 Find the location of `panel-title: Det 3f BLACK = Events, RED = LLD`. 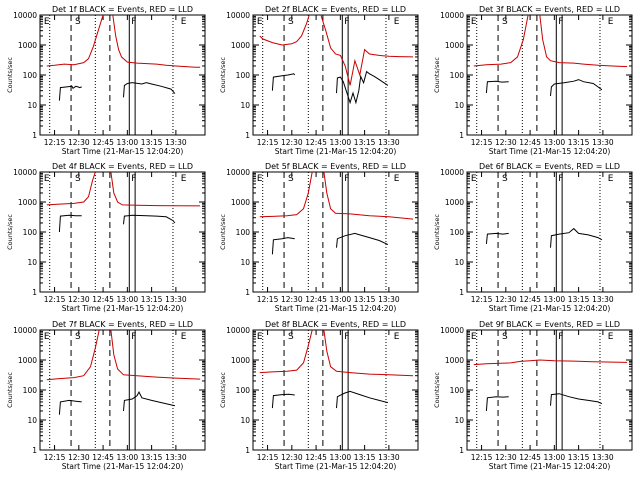

panel-title: Det 3f BLACK = Events, RED = LLD is located at coordinates (549, 9).